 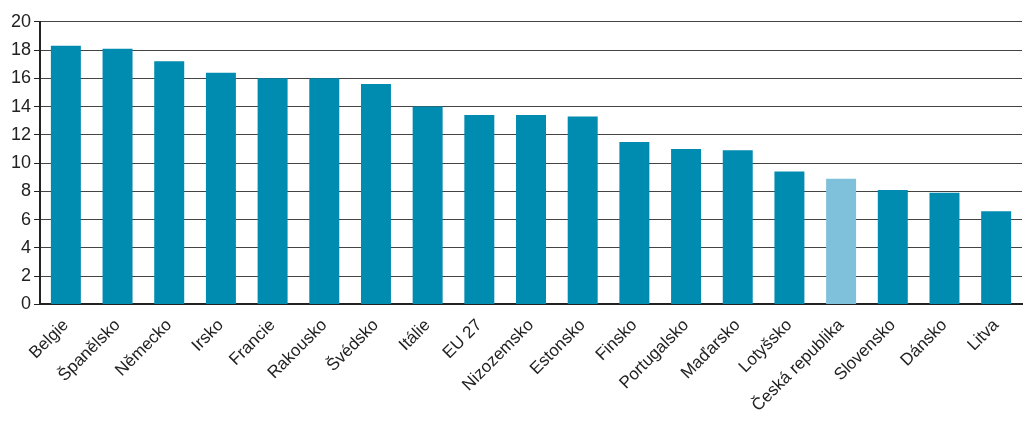 I want to click on y-tick-label: 4, so click(x=26, y=246).